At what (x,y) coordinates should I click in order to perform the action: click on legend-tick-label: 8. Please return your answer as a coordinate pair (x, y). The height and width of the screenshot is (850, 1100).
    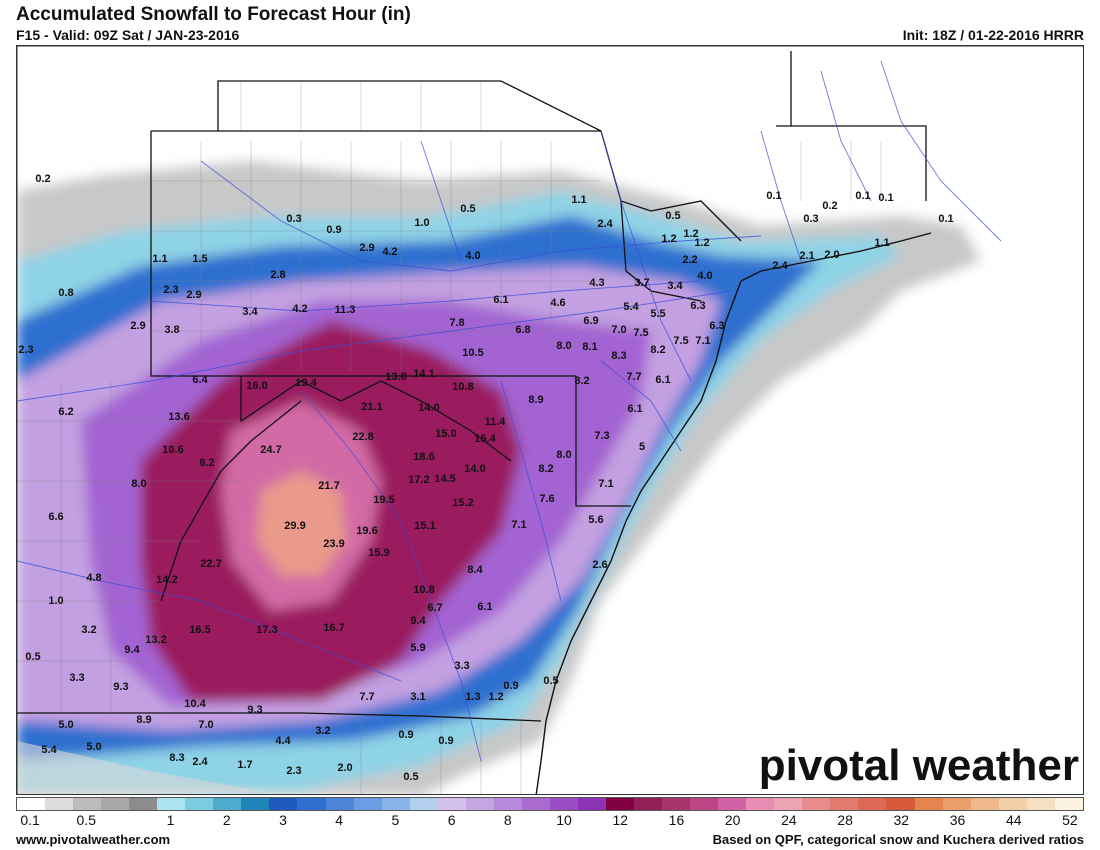
    Looking at the image, I should click on (507, 820).